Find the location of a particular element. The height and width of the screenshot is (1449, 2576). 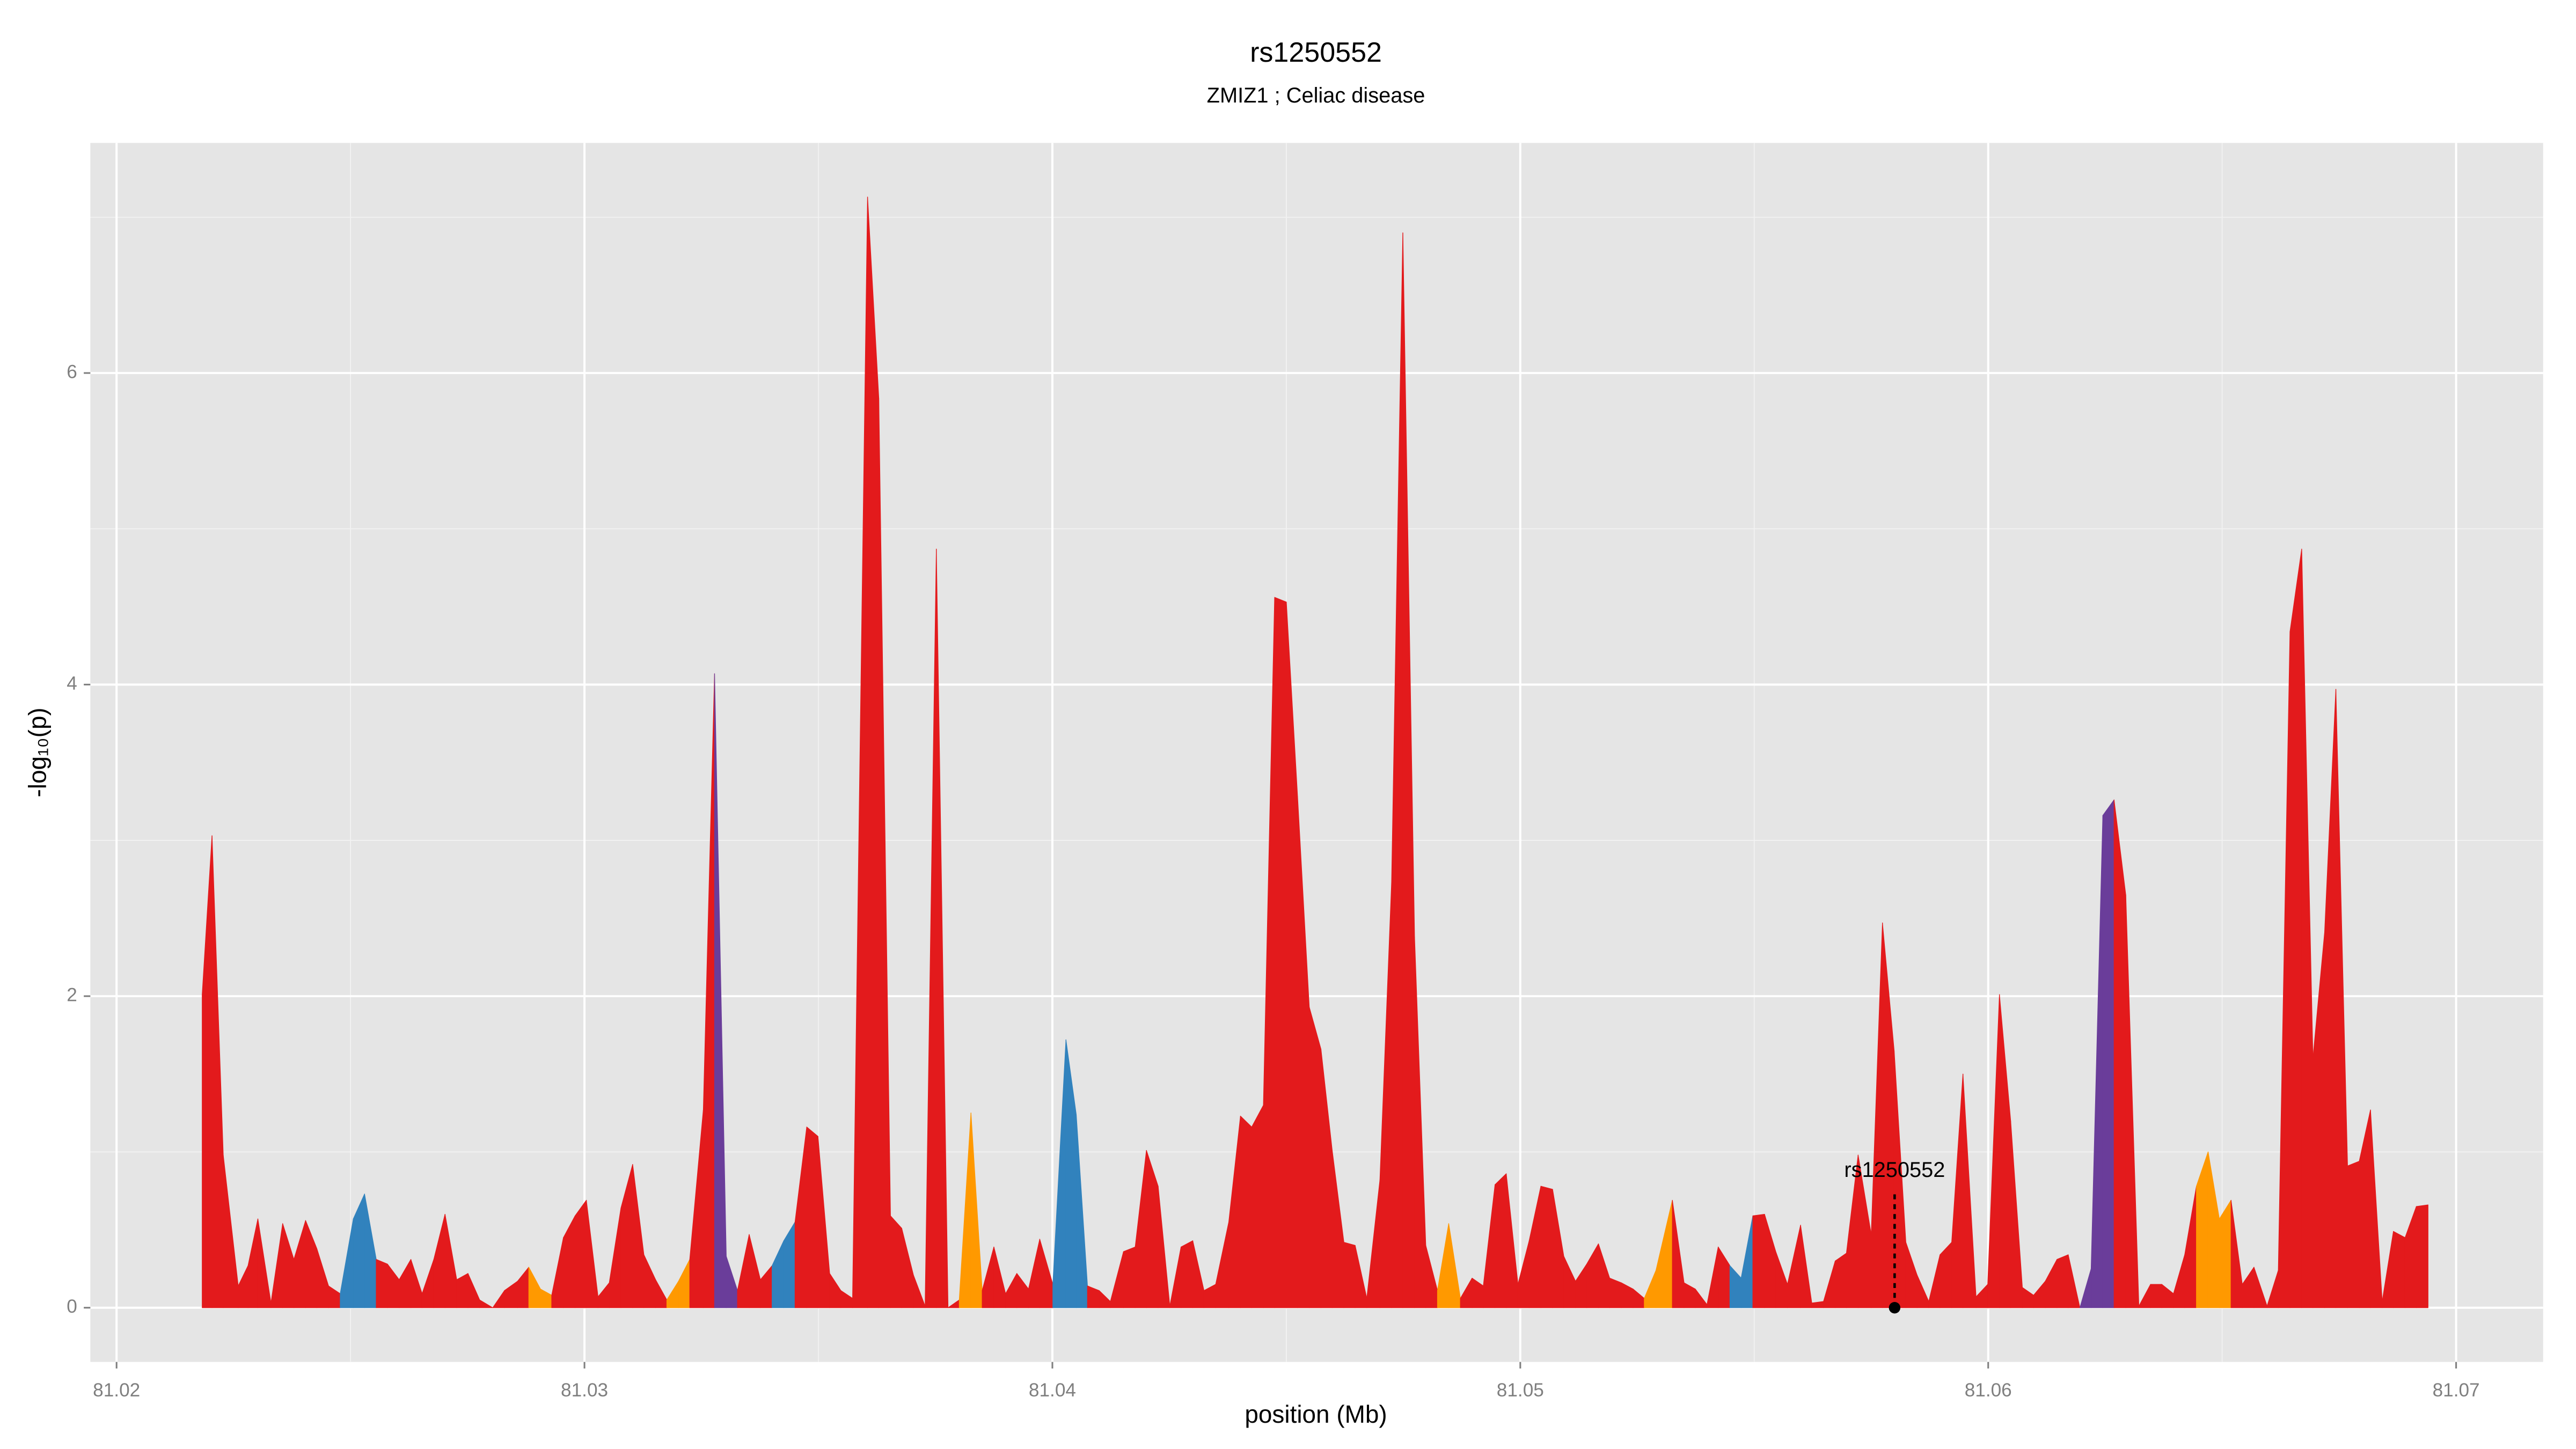

x-tick-label: 81.05 is located at coordinates (1520, 1390).